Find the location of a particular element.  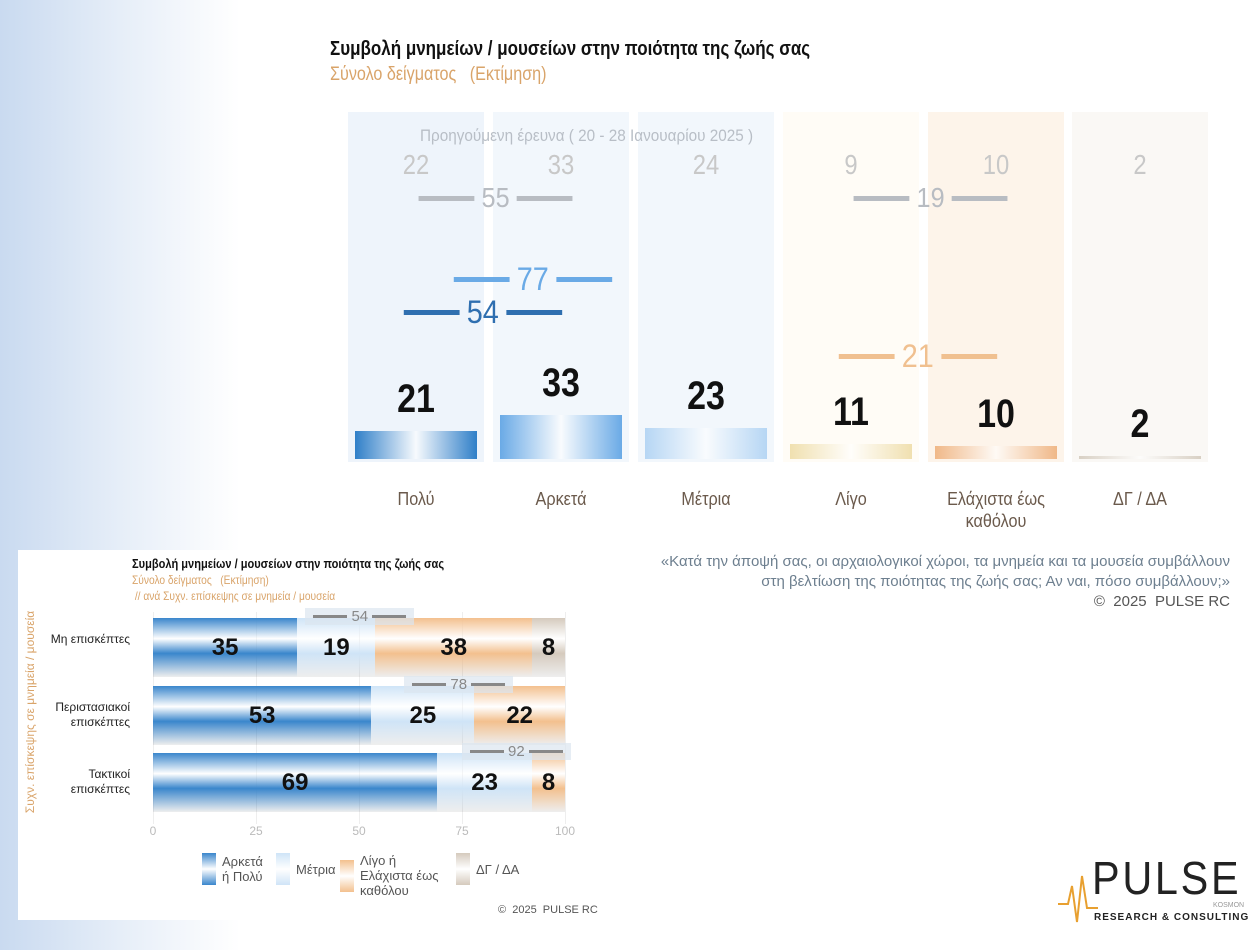

net-label: 19 is located at coordinates (930, 198).